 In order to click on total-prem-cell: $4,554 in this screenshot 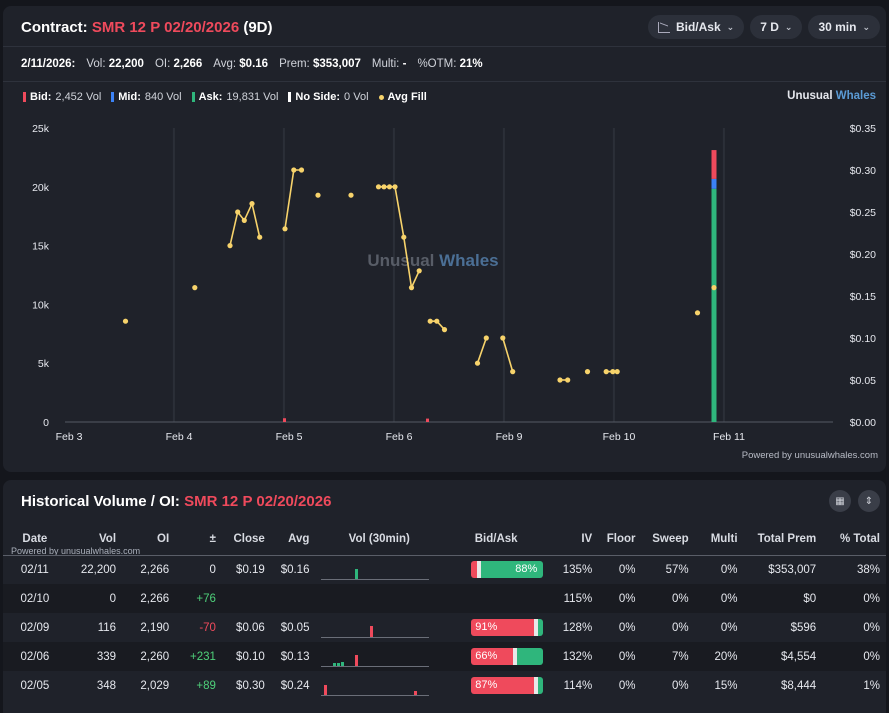, I will do `click(783, 656)`.